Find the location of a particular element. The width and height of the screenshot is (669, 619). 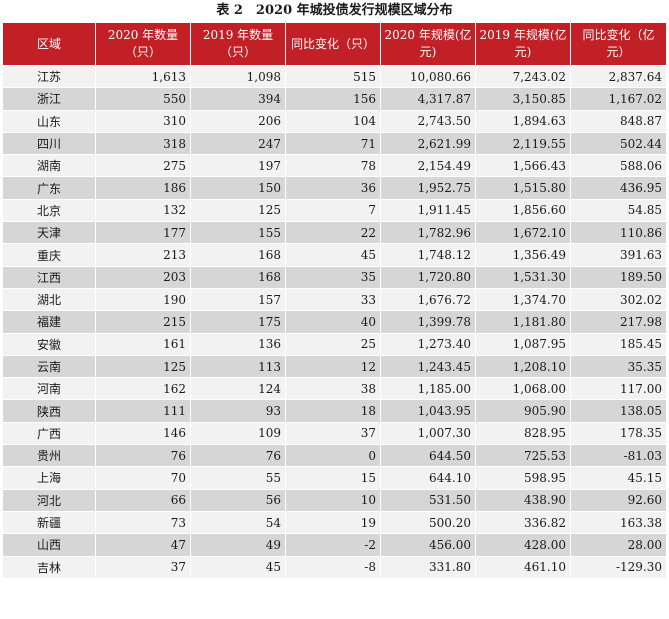

table-row: 浙江 550 394 156 4,317.87 3,150.85 1,167.02 is located at coordinates (334, 98).